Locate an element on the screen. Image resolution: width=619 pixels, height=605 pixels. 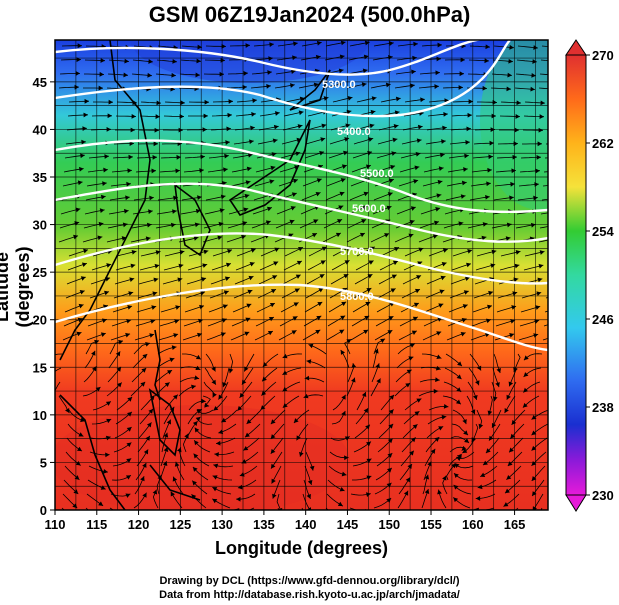
x-tick-label: 120 is located at coordinates (139, 524).